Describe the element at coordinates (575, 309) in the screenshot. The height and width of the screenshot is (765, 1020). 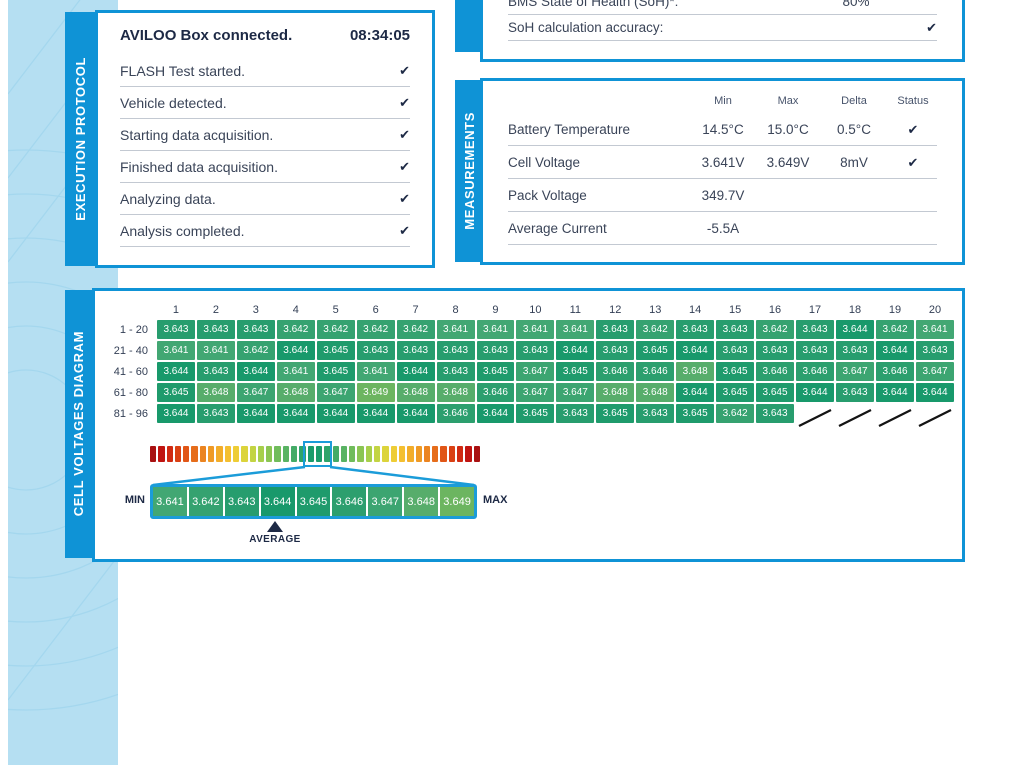
I see `column-header: 11` at that location.